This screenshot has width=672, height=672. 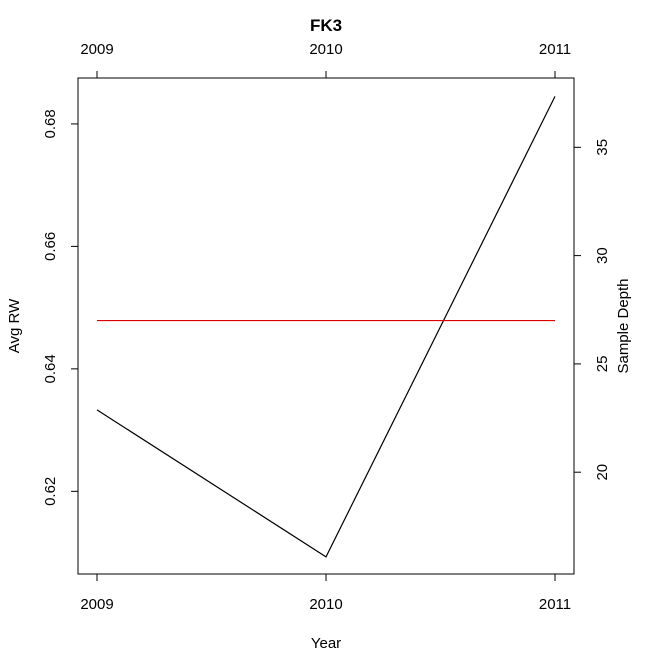 I want to click on x-bottom-tick-label: 2011, so click(x=555, y=604).